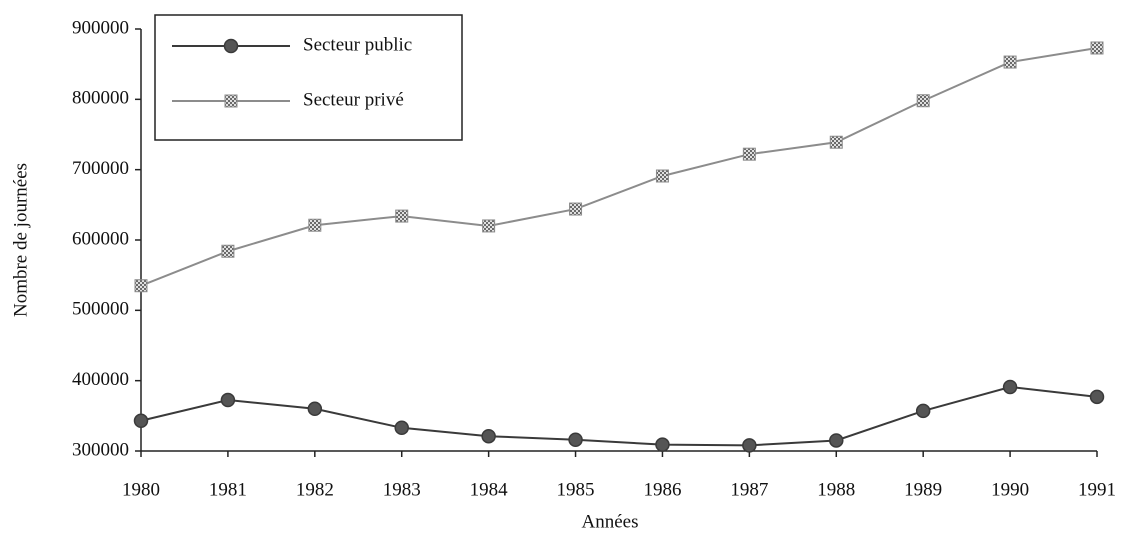 The image size is (1125, 537). I want to click on y-tick-label: 600000, so click(100, 238).